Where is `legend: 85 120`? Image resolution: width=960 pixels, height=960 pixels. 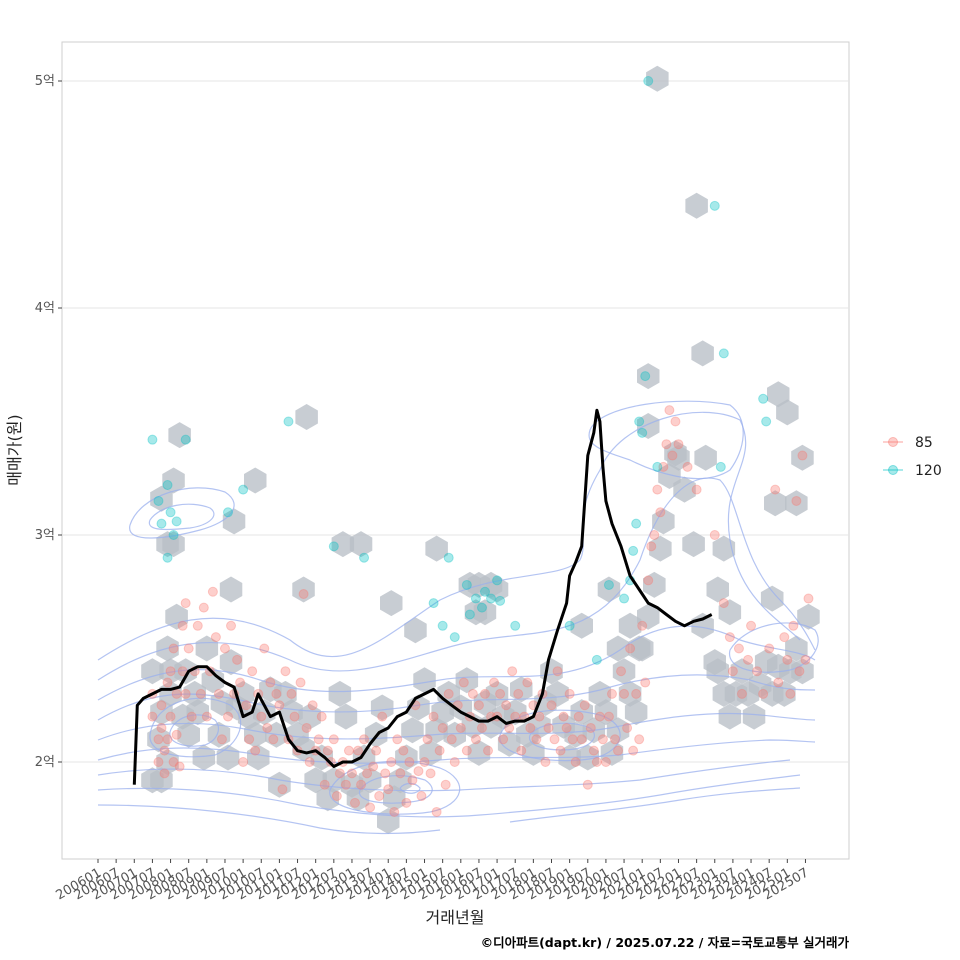
legend: 85 120 is located at coordinates (912, 457).